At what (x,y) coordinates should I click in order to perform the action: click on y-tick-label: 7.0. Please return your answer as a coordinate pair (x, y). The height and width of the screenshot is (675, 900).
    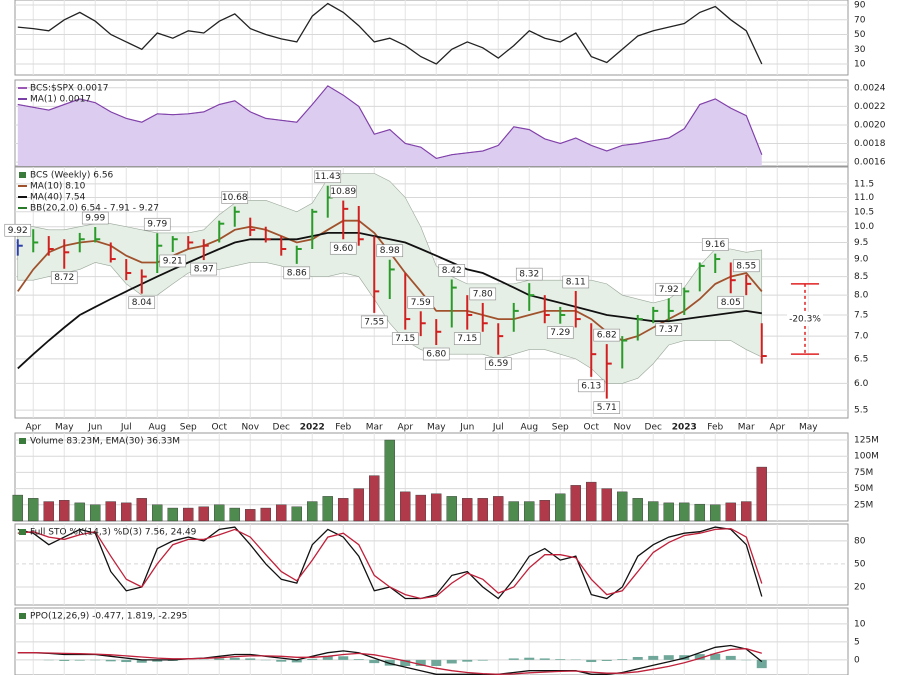
    Looking at the image, I should click on (861, 337).